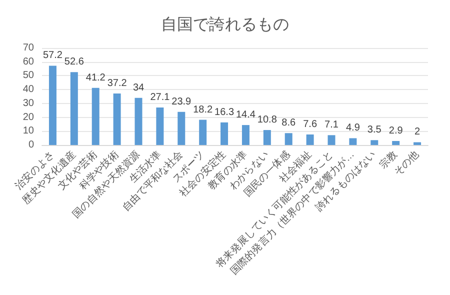  Describe the element at coordinates (224, 112) in the screenshot. I see `data-label: 16.3` at that location.